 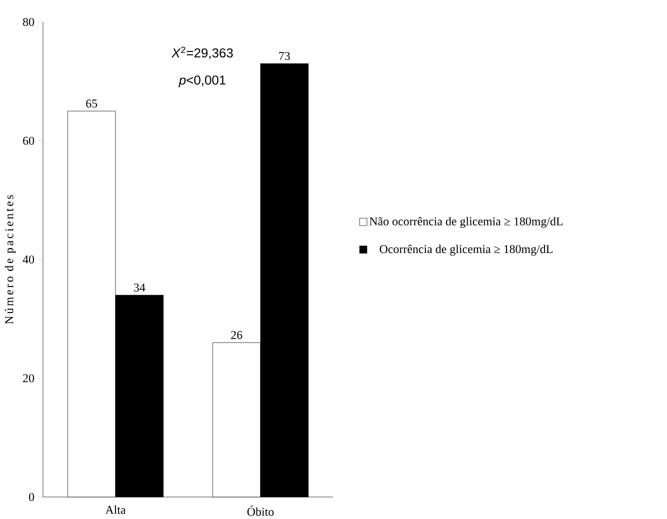 What do you see at coordinates (236, 334) in the screenshot?
I see `data-label: 26` at bounding box center [236, 334].